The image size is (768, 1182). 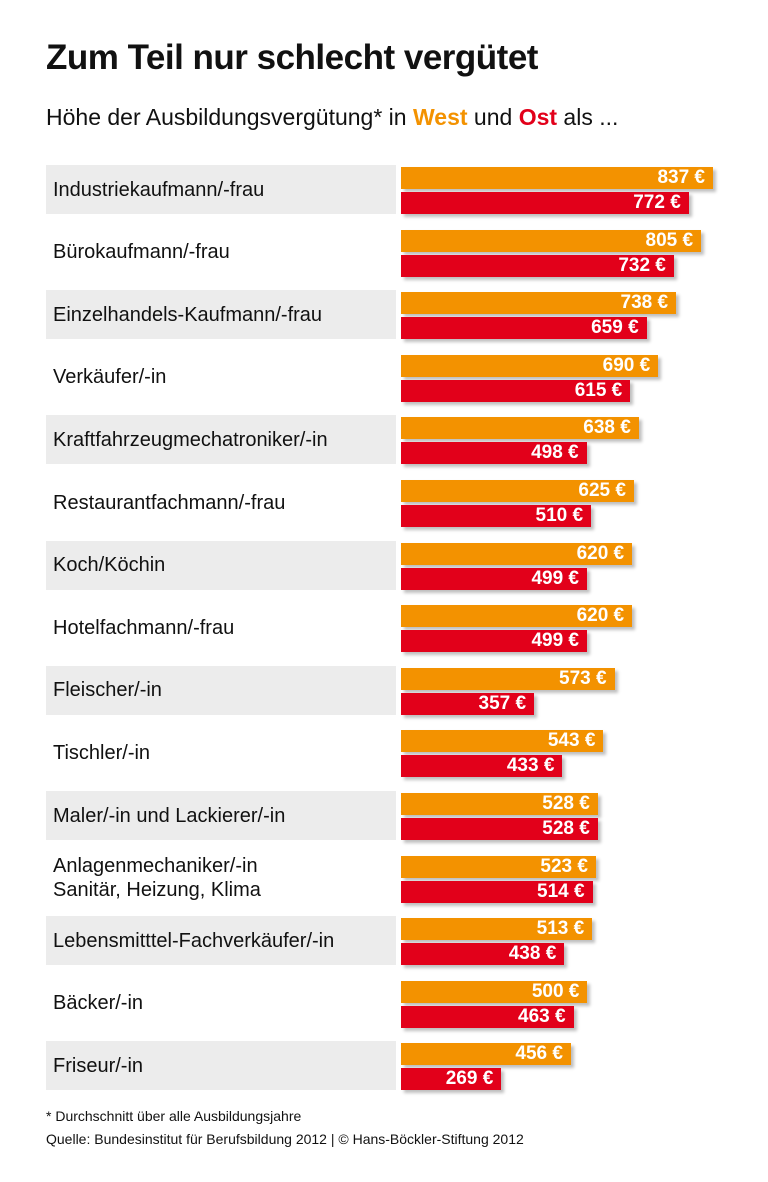 What do you see at coordinates (221, 1066) in the screenshot?
I see `category-label: Friseur/-in` at bounding box center [221, 1066].